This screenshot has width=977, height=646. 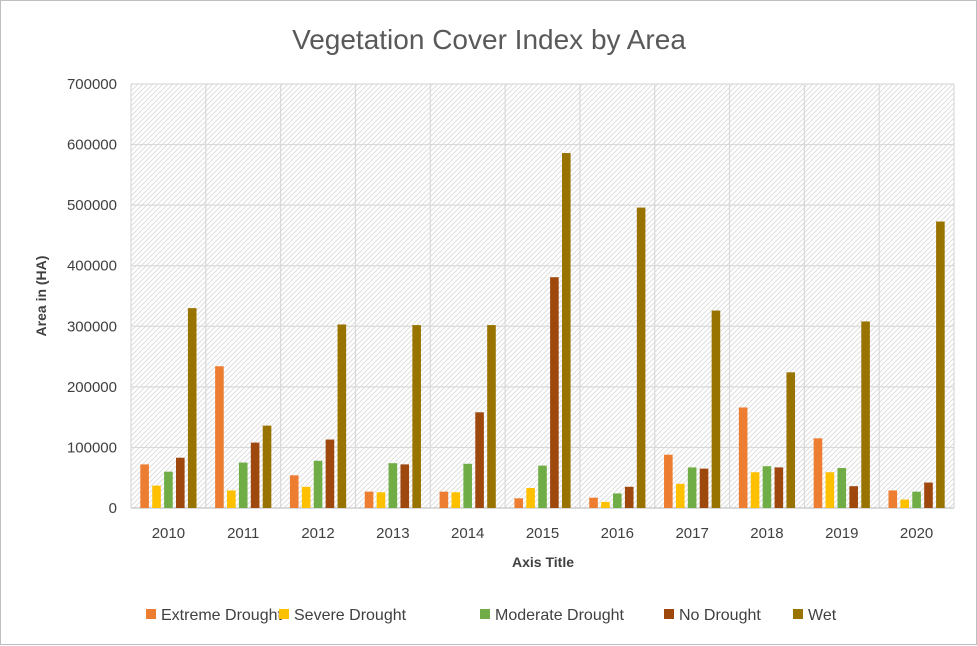 I want to click on x-tick-label: 2013, so click(x=392, y=533).